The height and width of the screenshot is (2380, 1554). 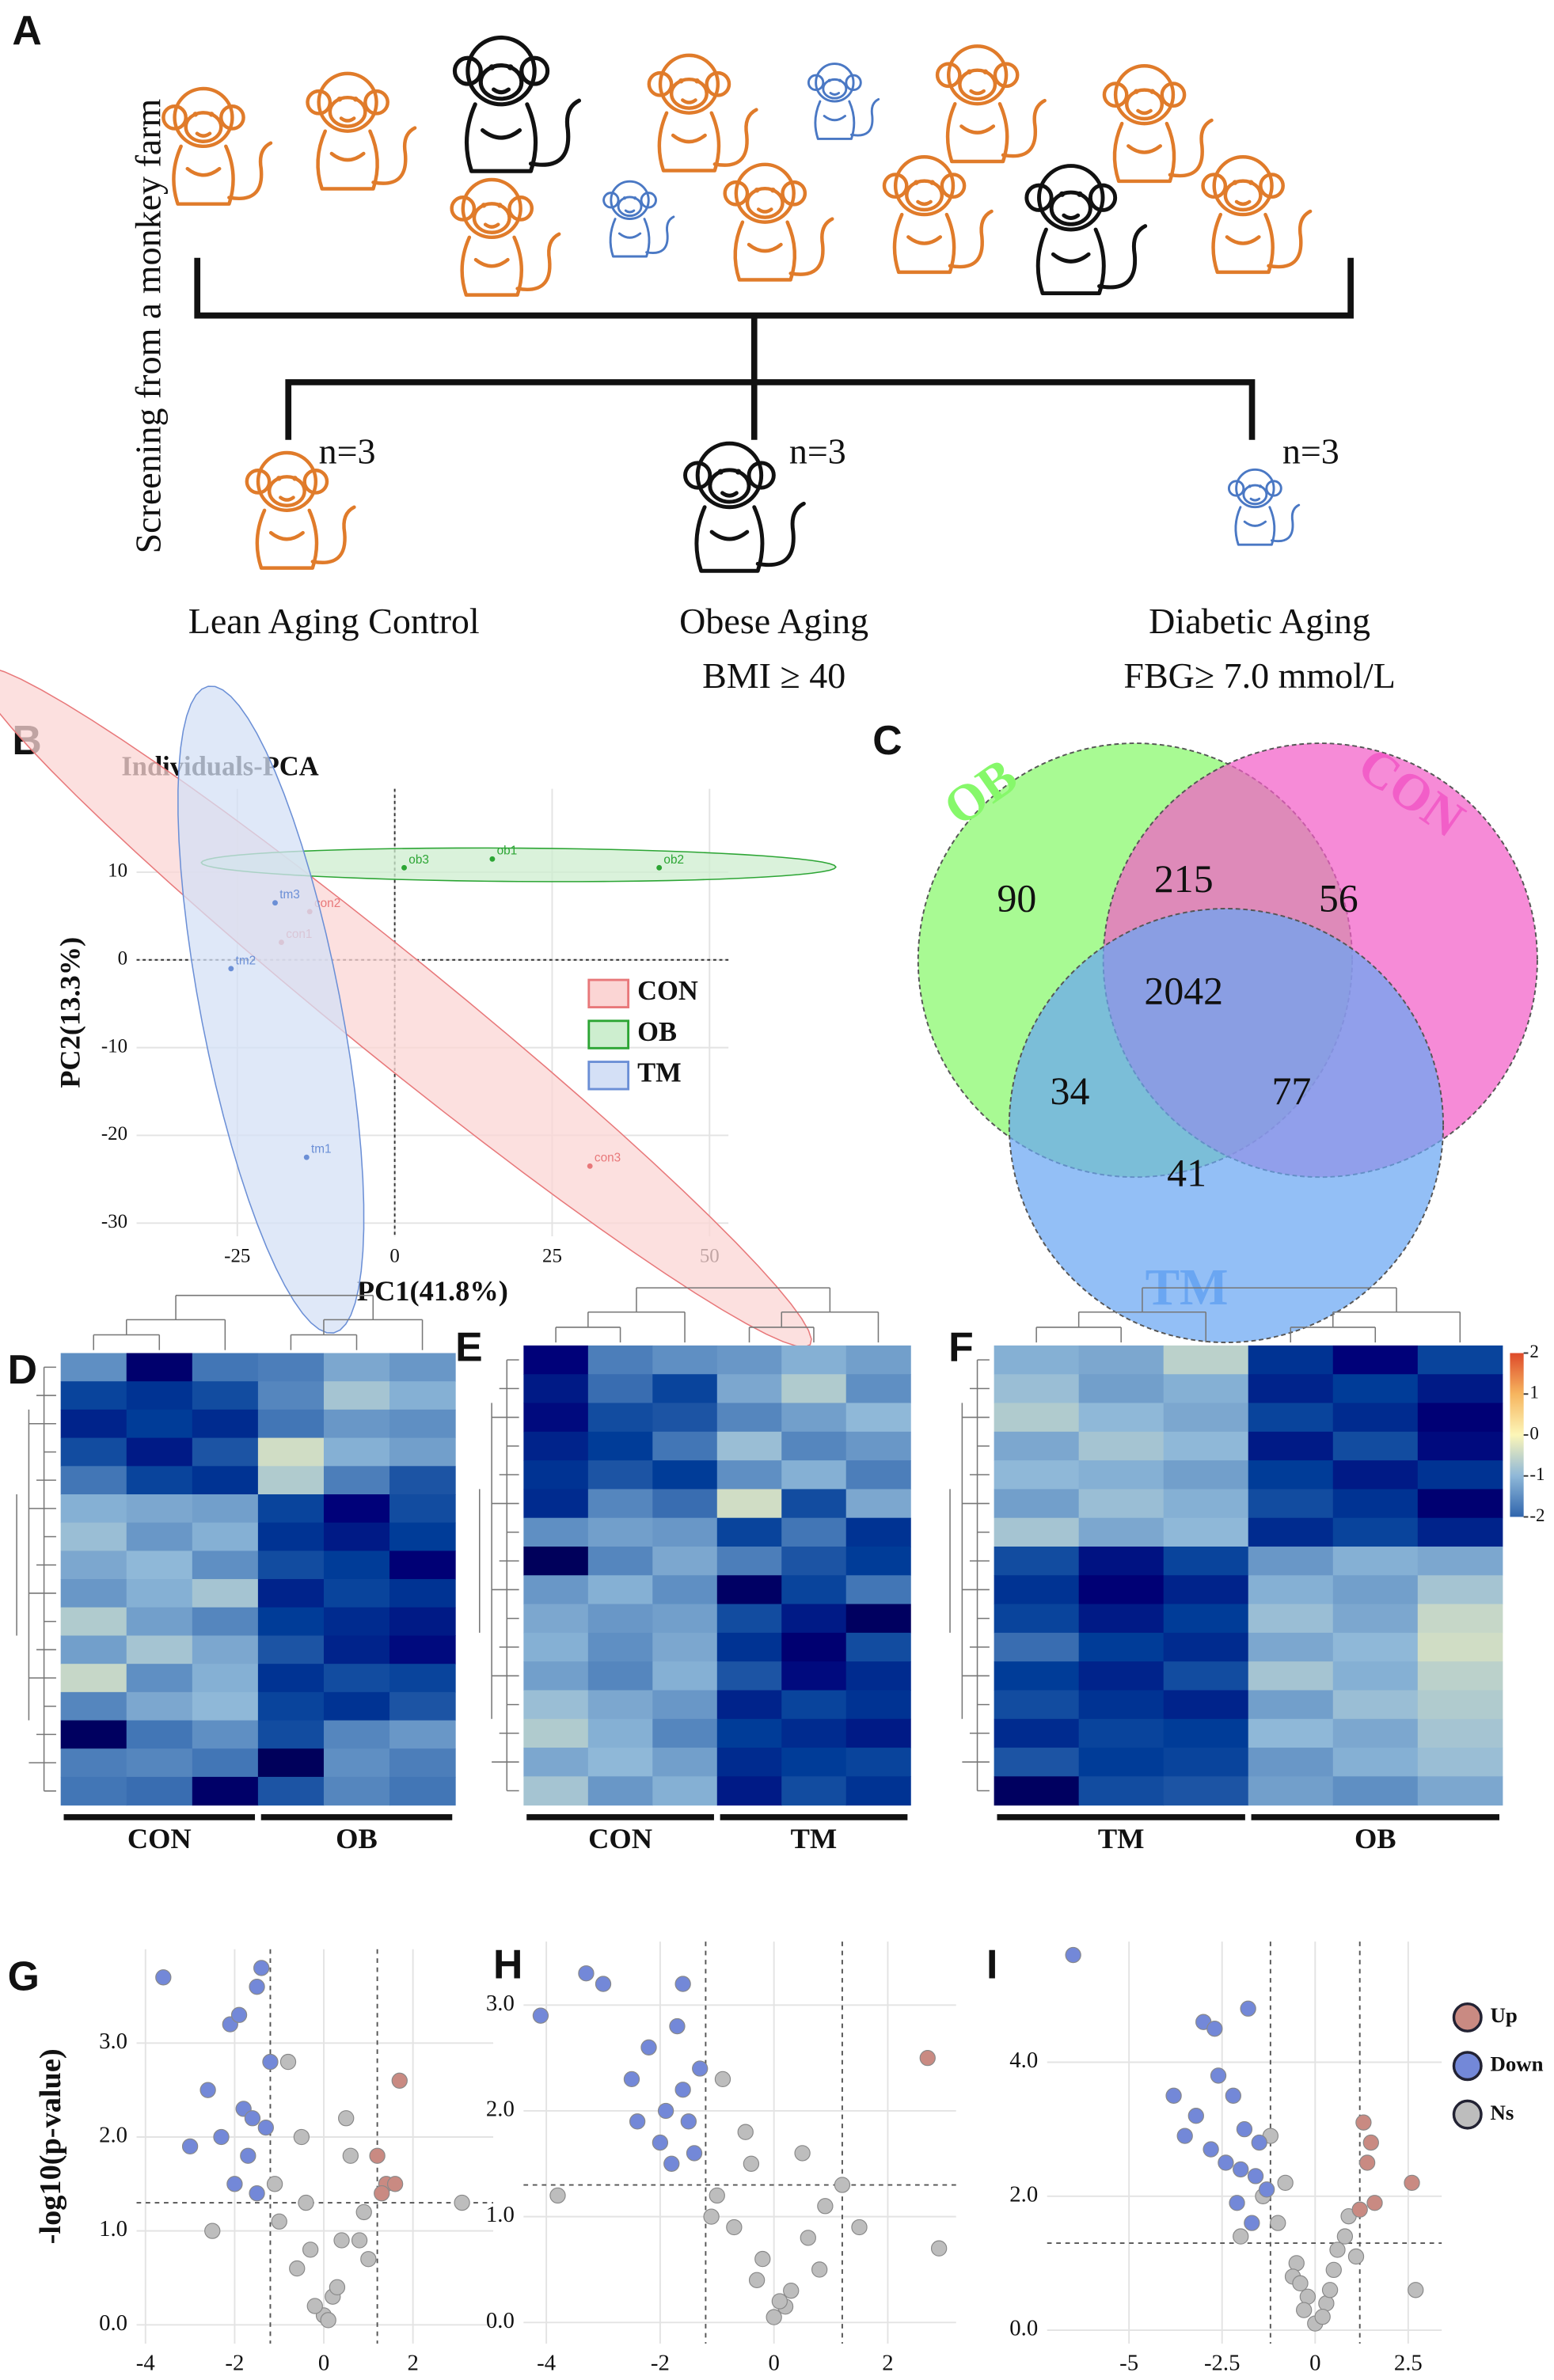 What do you see at coordinates (771, 377) in the screenshot?
I see `split-bracket` at bounding box center [771, 377].